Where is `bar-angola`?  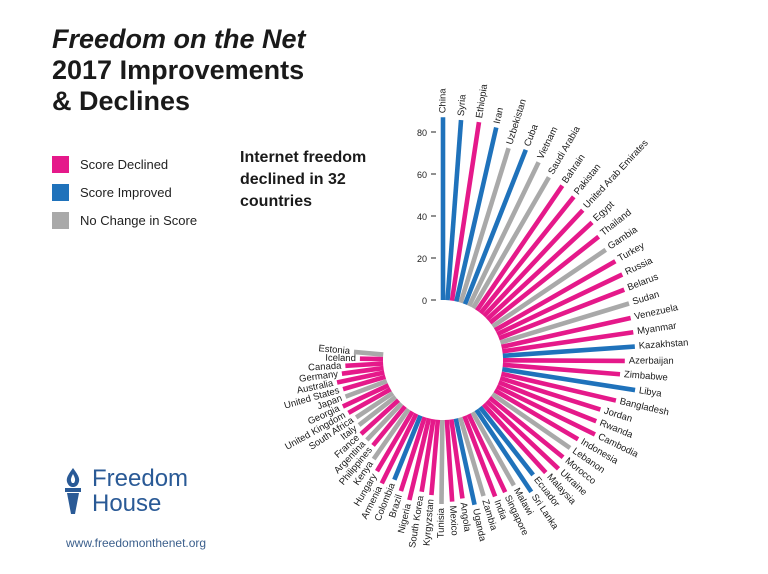
bar-angola is located at coordinates (457, 459).